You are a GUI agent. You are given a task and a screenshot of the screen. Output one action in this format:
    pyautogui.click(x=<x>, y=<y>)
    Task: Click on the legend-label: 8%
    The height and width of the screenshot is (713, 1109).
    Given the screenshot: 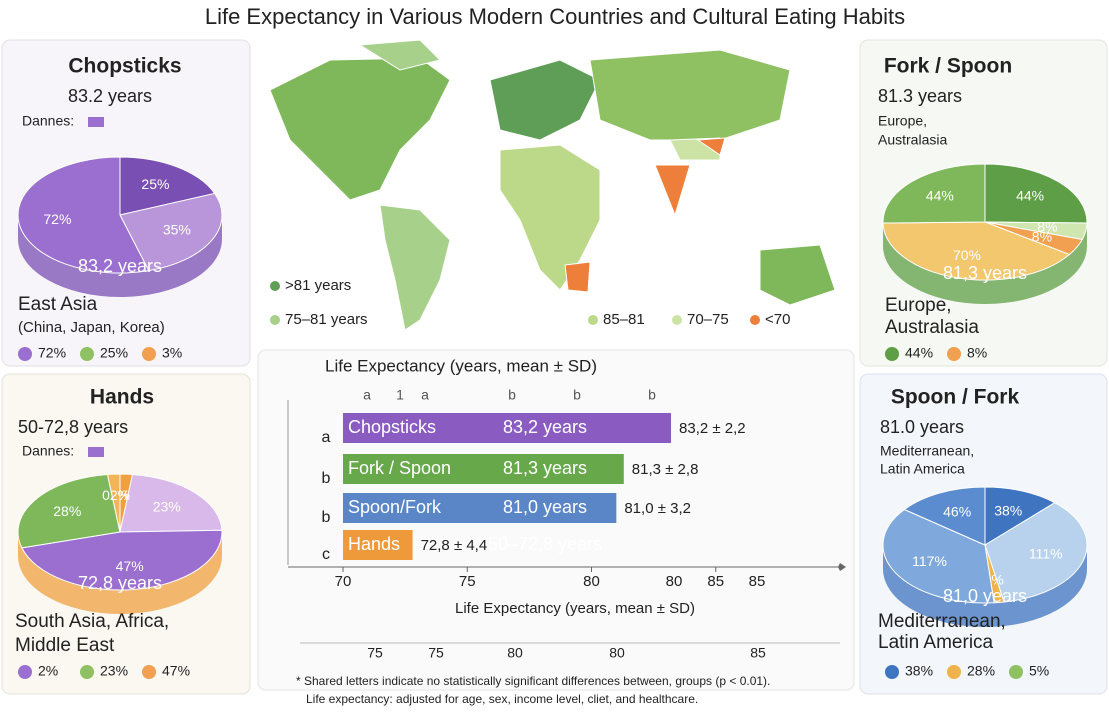 What is the action you would take?
    pyautogui.click(x=977, y=353)
    